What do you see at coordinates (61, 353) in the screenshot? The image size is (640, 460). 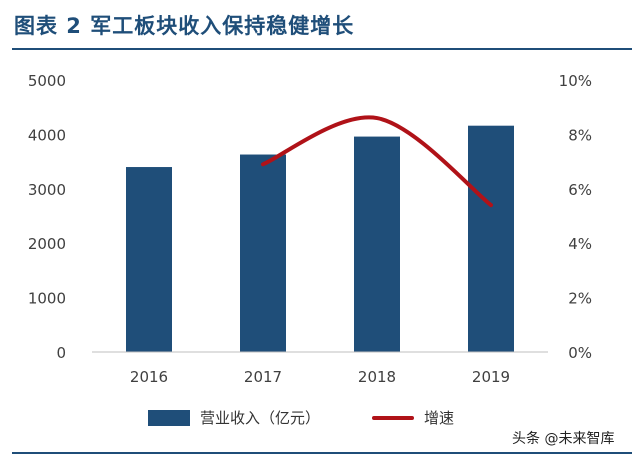 I see `y-tick-label-left: 0` at bounding box center [61, 353].